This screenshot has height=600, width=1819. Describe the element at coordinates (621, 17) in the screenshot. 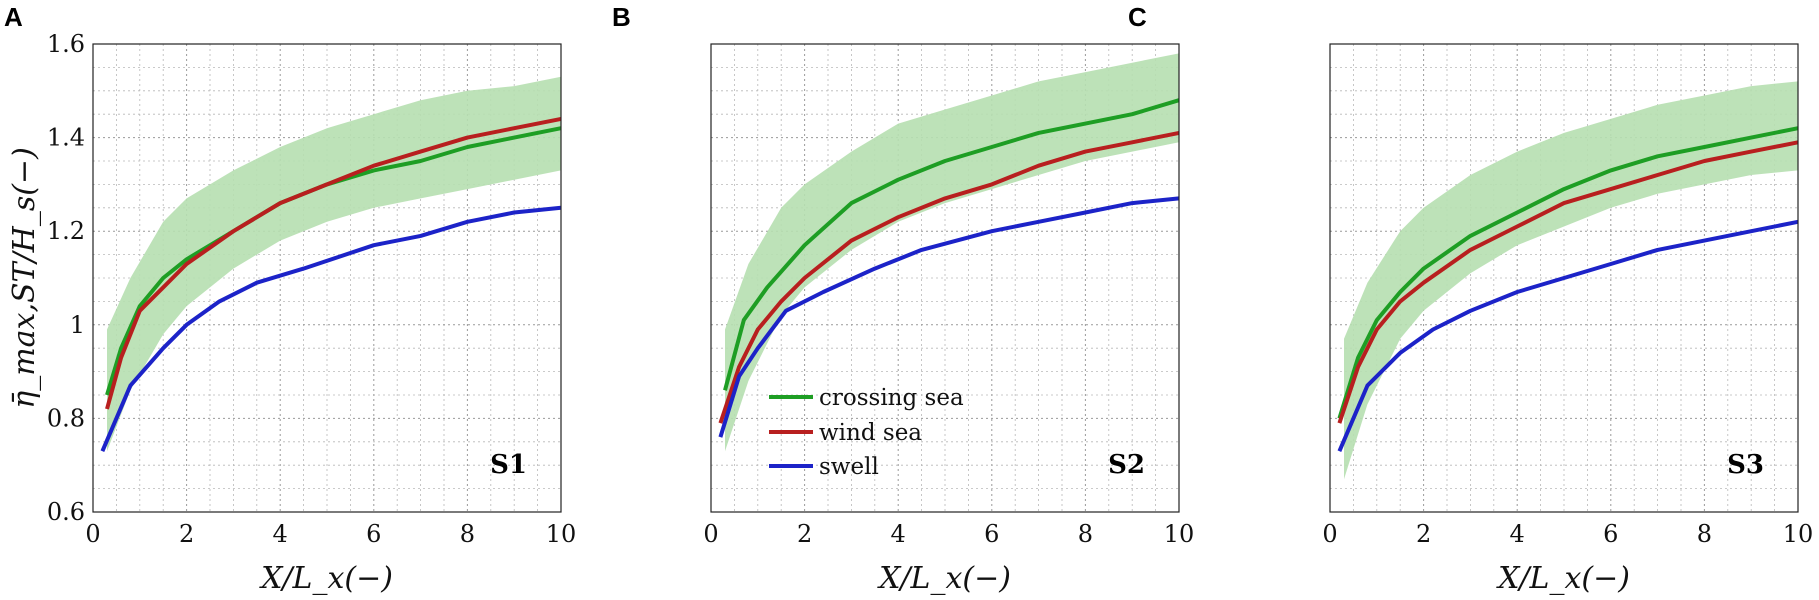

I see `panel-letter: B` at that location.